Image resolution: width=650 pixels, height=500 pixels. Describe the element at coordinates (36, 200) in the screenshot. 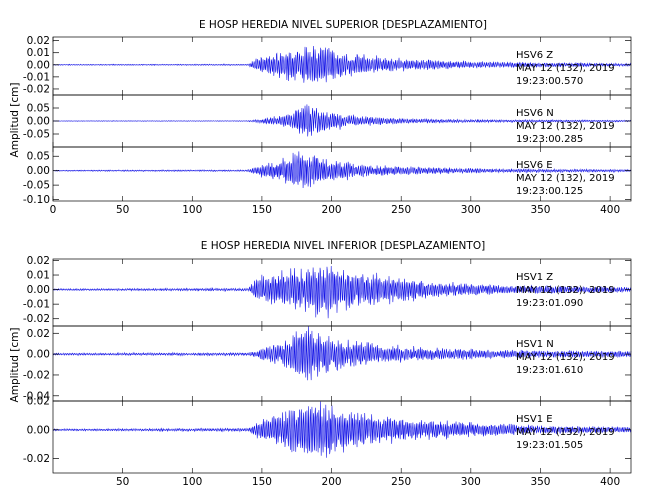

I see `y-tick-label: -0.10` at that location.